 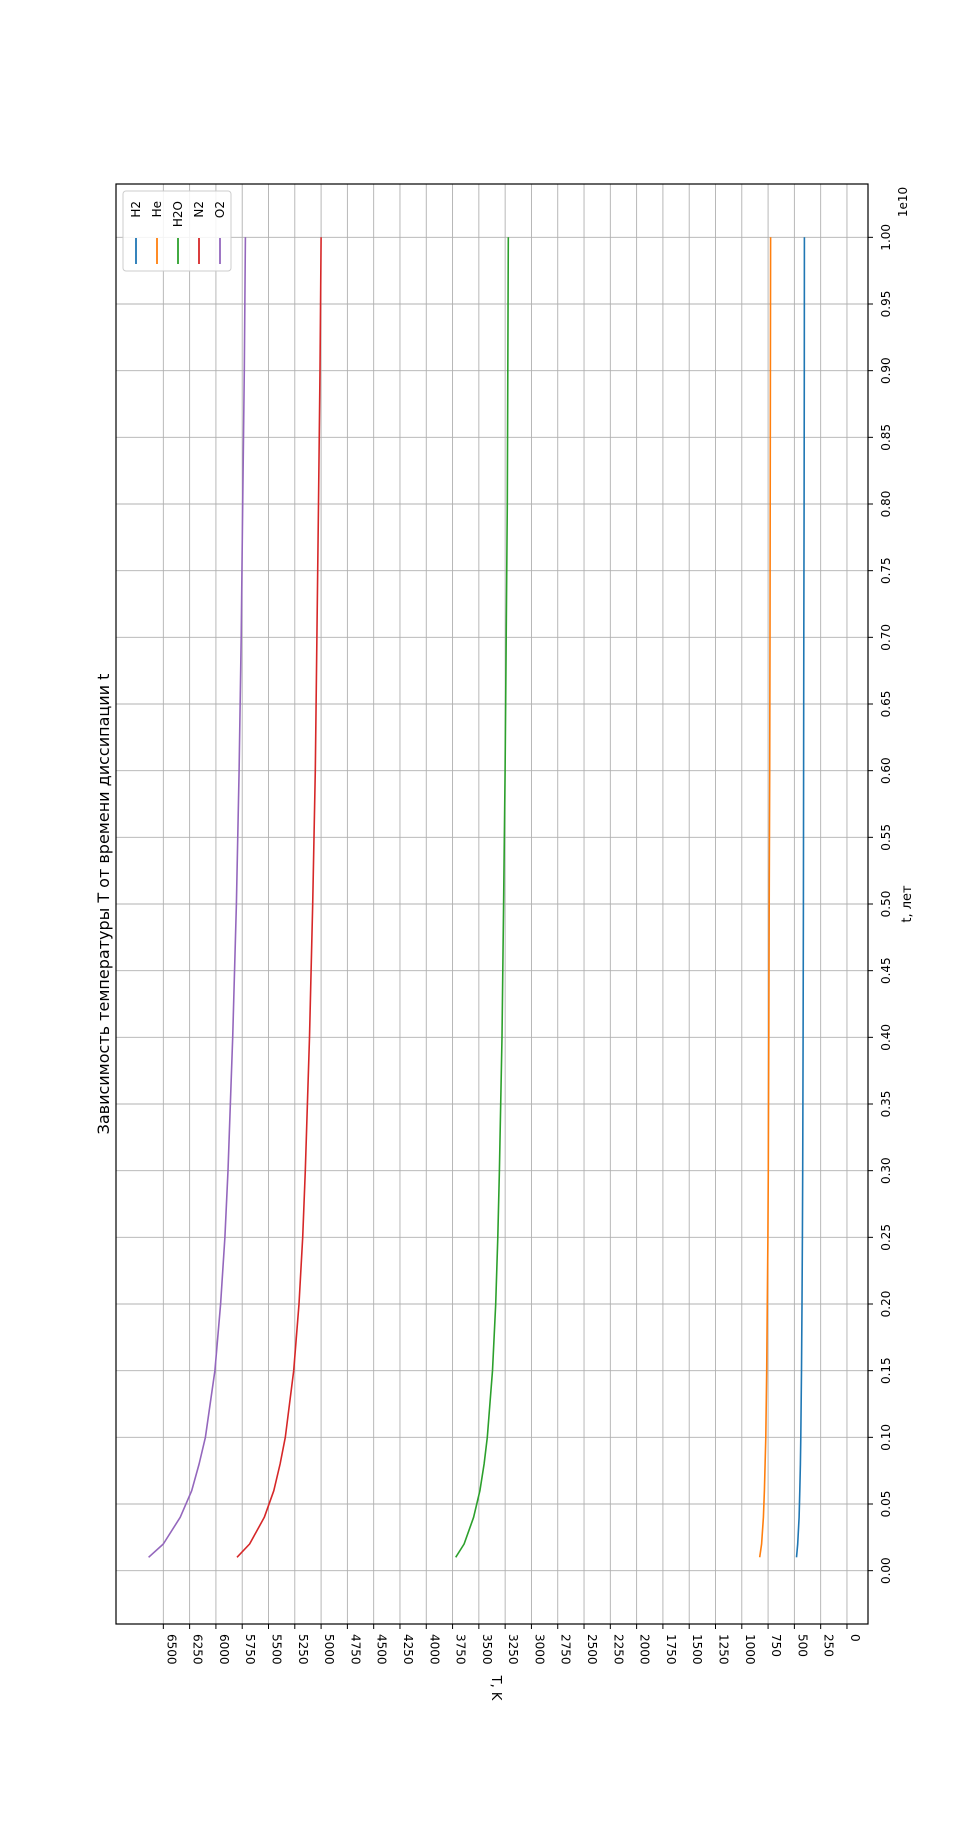 What do you see at coordinates (303, 1649) in the screenshot?
I see `y-tick-label: 5250` at bounding box center [303, 1649].